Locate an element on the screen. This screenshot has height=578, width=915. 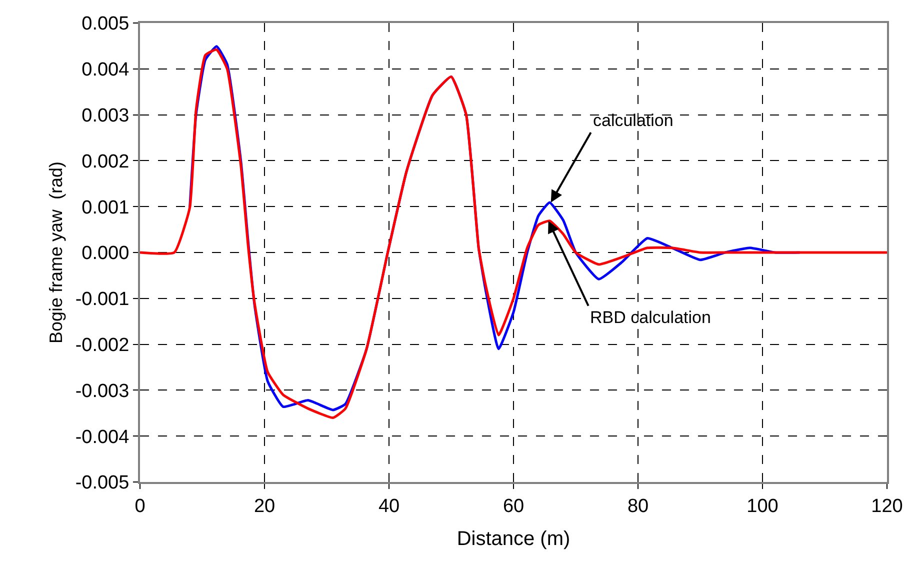
y-tick-label: -0.001 is located at coordinates (102, 299).